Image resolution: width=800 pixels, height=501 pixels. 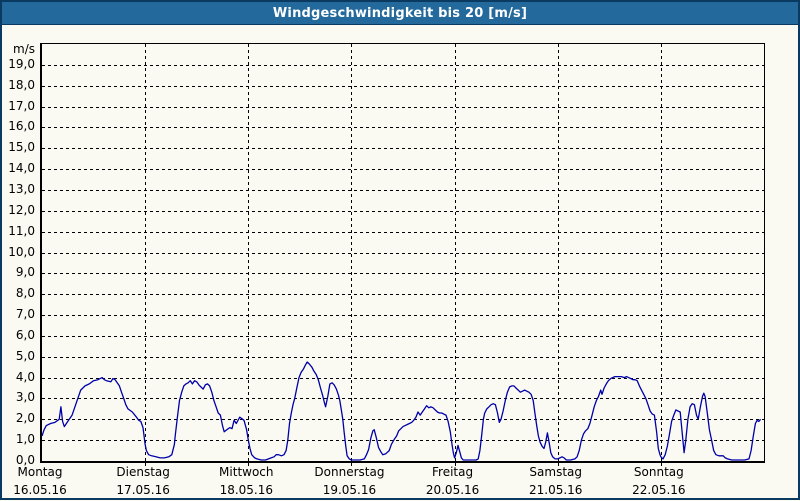 What do you see at coordinates (21, 230) in the screenshot?
I see `y-tick-label: 11,0` at bounding box center [21, 230].